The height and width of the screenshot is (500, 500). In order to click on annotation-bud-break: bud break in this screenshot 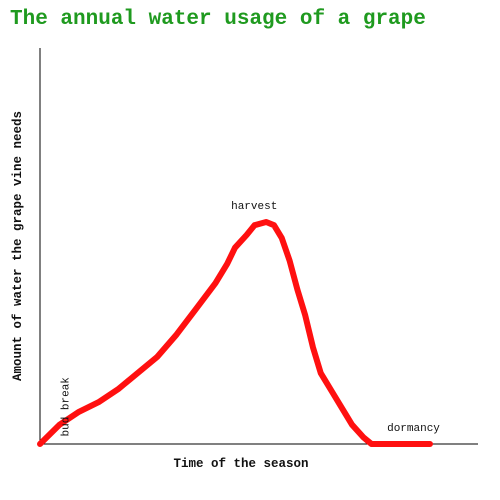, I will do `click(67, 407)`.